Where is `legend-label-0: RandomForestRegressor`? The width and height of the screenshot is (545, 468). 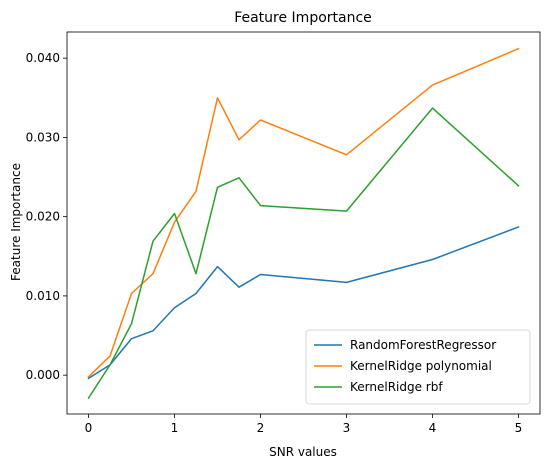 legend-label-0: RandomForestRegressor is located at coordinates (423, 345).